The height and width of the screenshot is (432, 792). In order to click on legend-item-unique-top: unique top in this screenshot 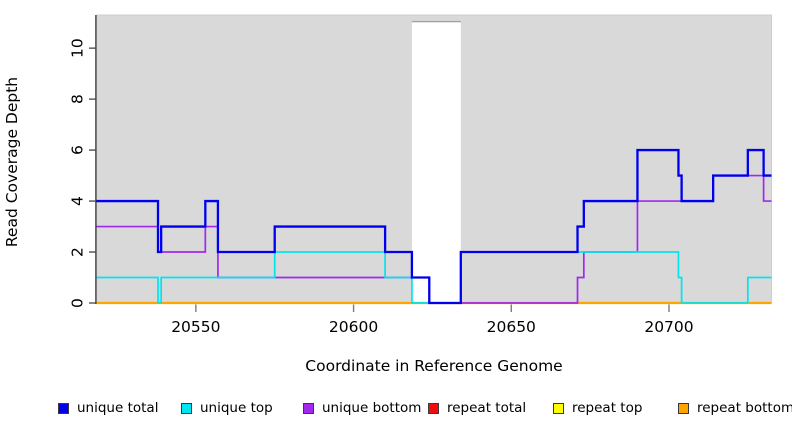, I will do `click(227, 408)`.